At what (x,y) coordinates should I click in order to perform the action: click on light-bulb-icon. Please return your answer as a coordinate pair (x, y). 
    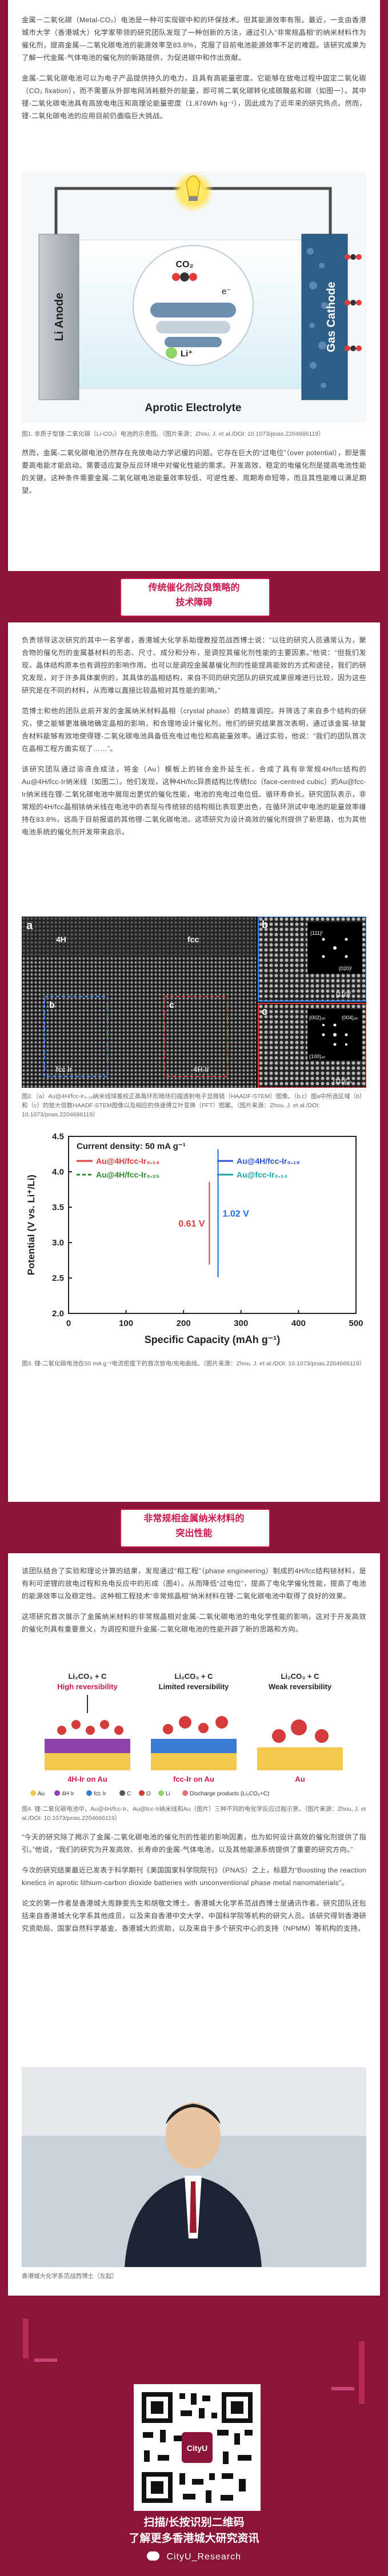
    Looking at the image, I should click on (193, 186).